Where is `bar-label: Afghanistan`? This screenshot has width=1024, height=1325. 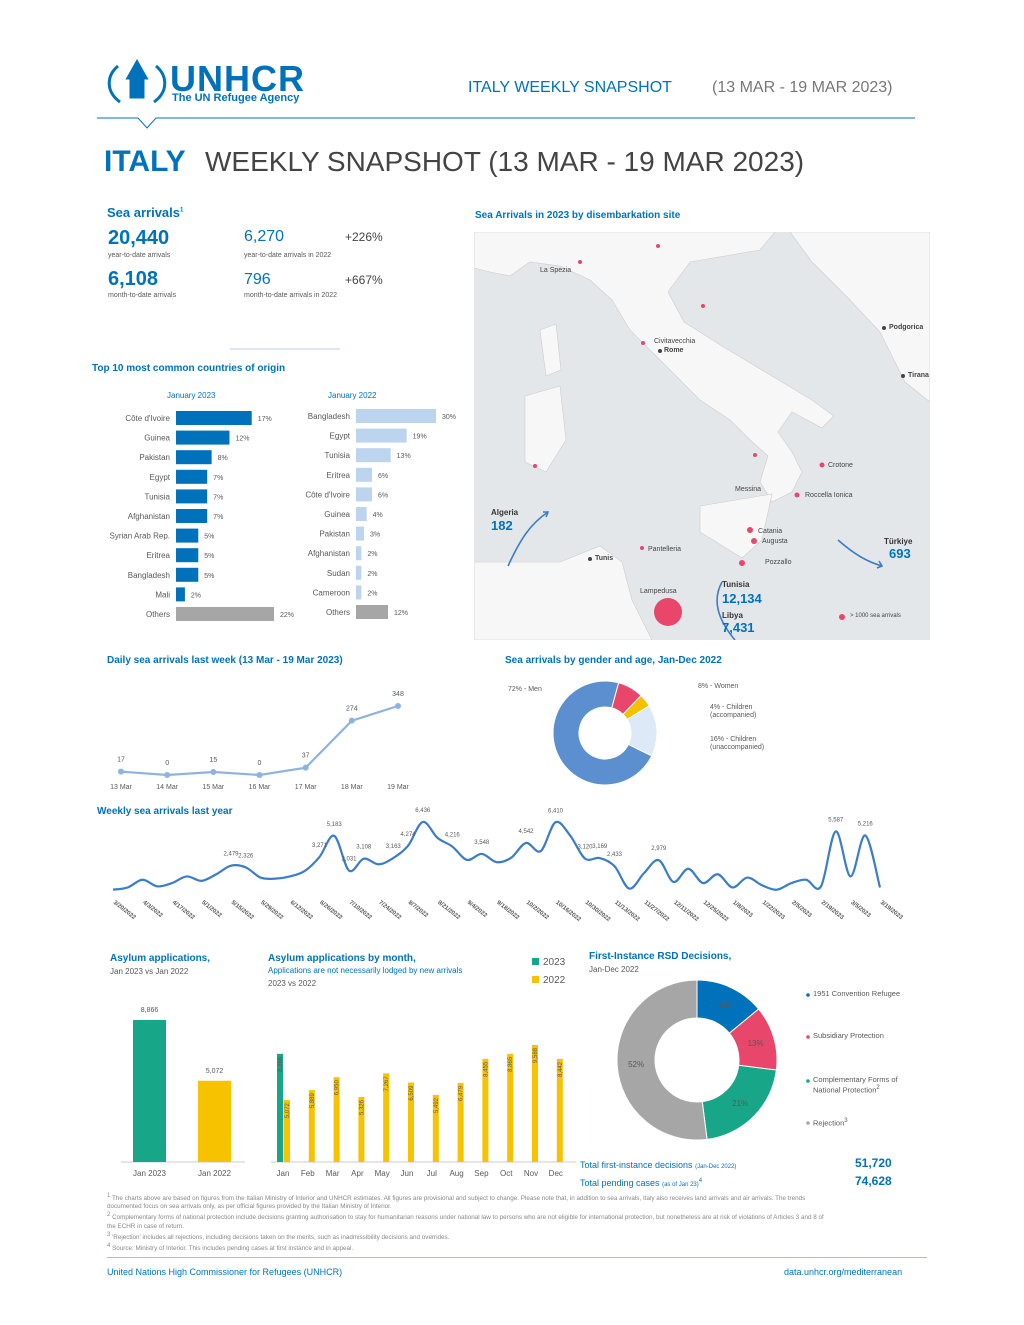
bar-label: Afghanistan is located at coordinates (149, 516).